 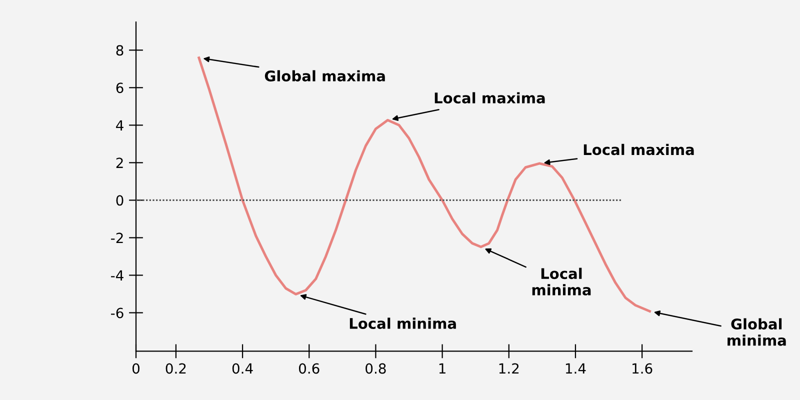 I want to click on x-tick-label: 0.4, so click(x=242, y=368).